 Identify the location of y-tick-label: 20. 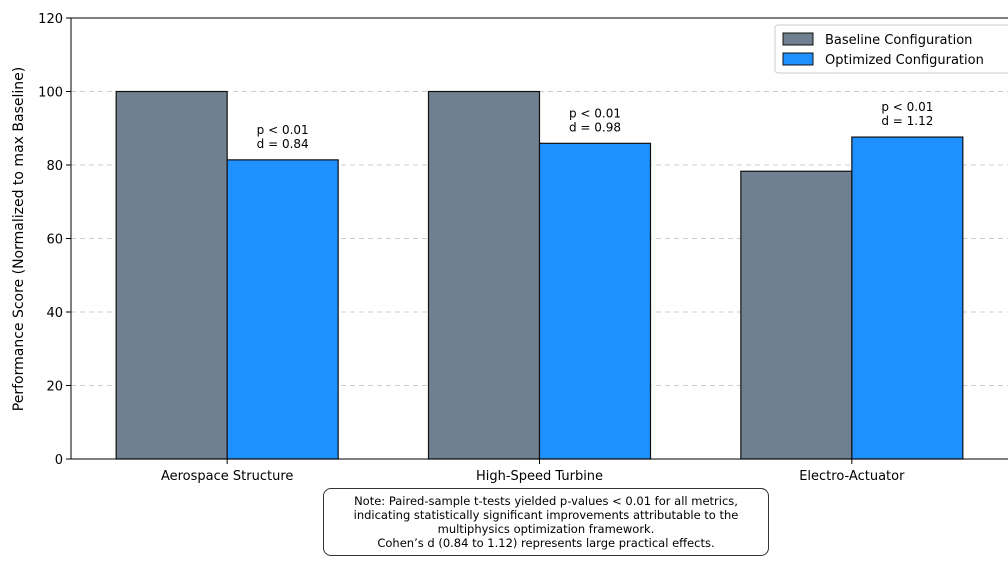
(54, 387).